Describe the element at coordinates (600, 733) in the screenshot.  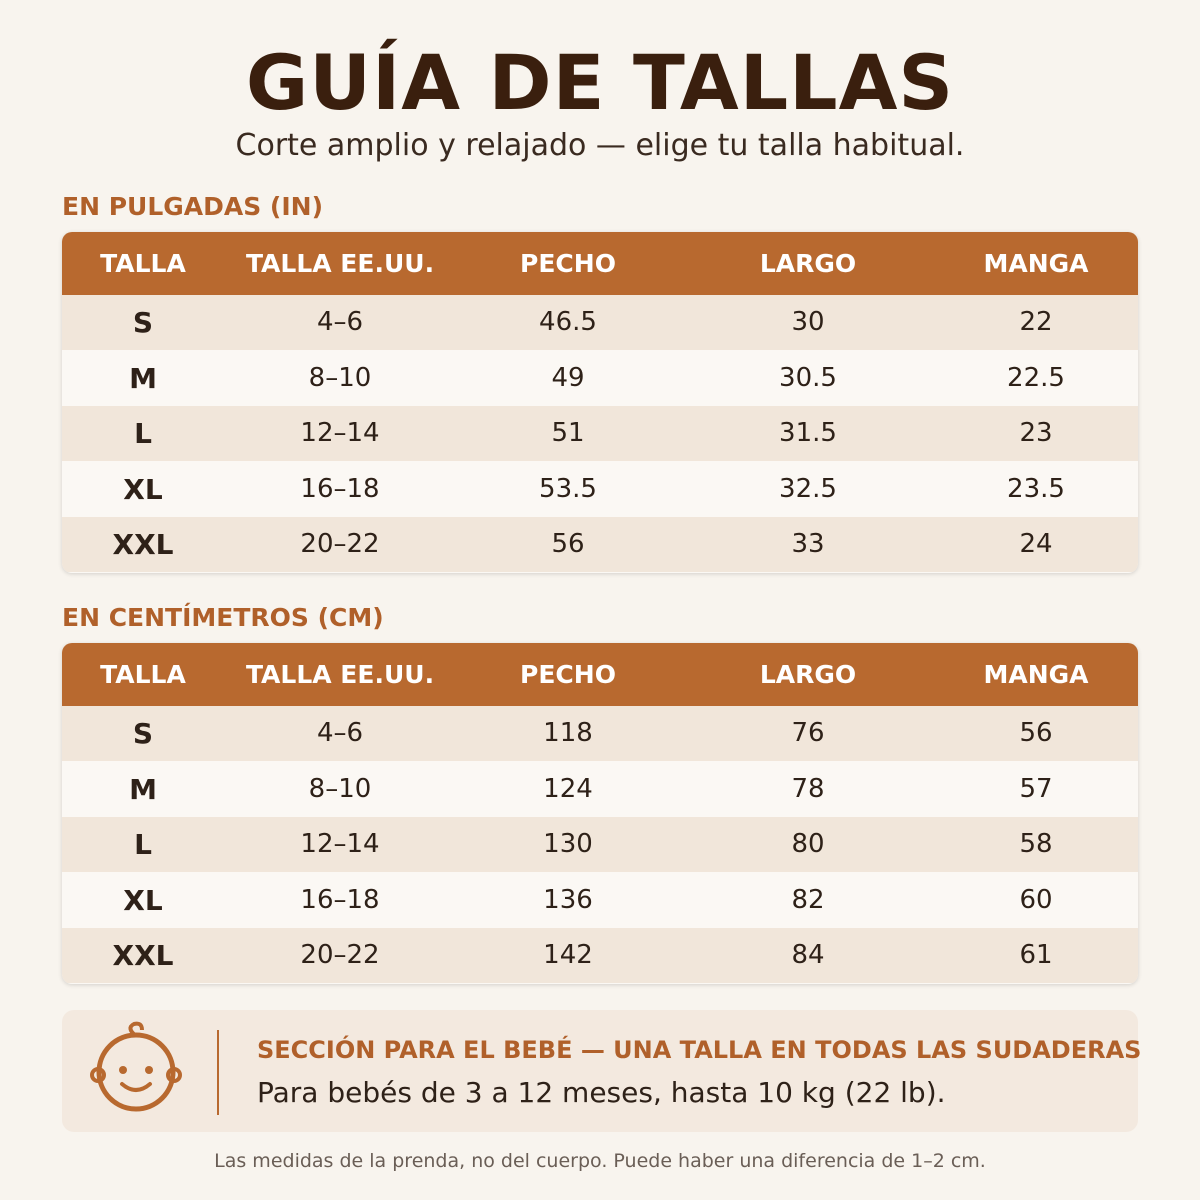
I see `table-row: S 4–6 118 76 56` at that location.